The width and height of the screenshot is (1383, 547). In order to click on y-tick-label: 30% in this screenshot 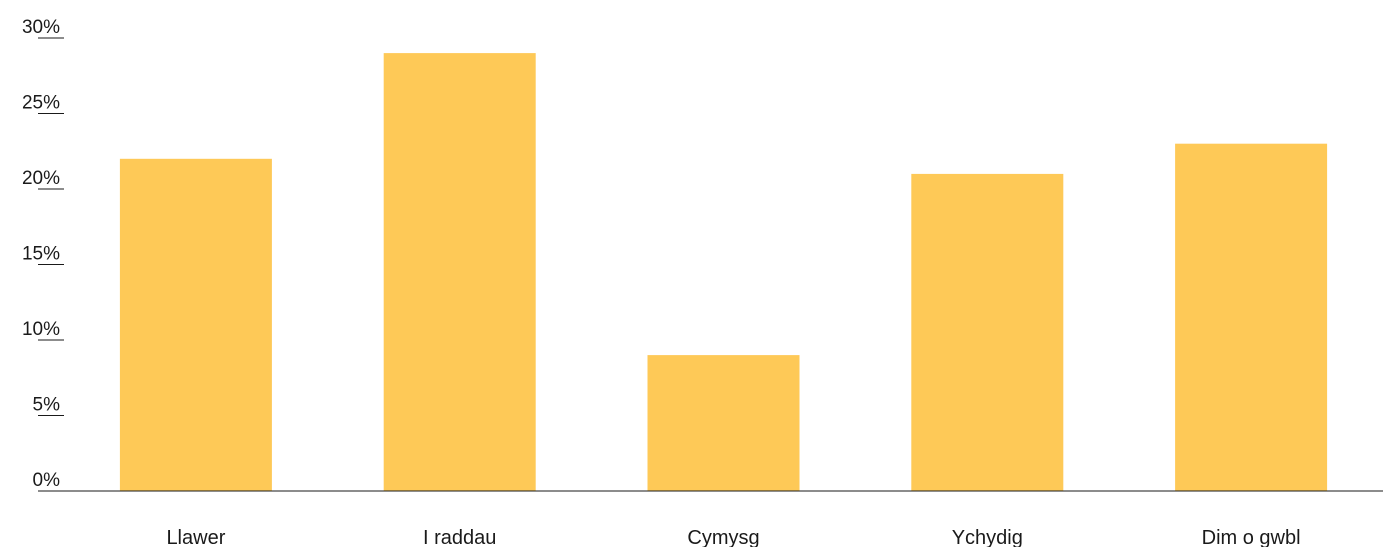, I will do `click(41, 27)`.